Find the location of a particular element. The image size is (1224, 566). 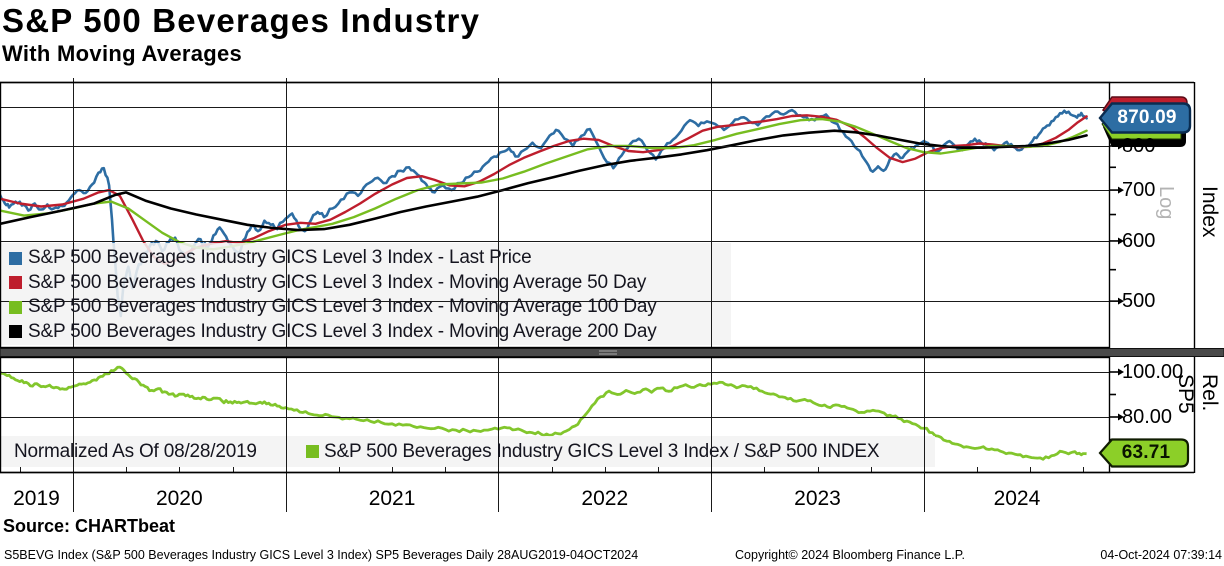

y-tick-label: 80.00 is located at coordinates (1147, 417).